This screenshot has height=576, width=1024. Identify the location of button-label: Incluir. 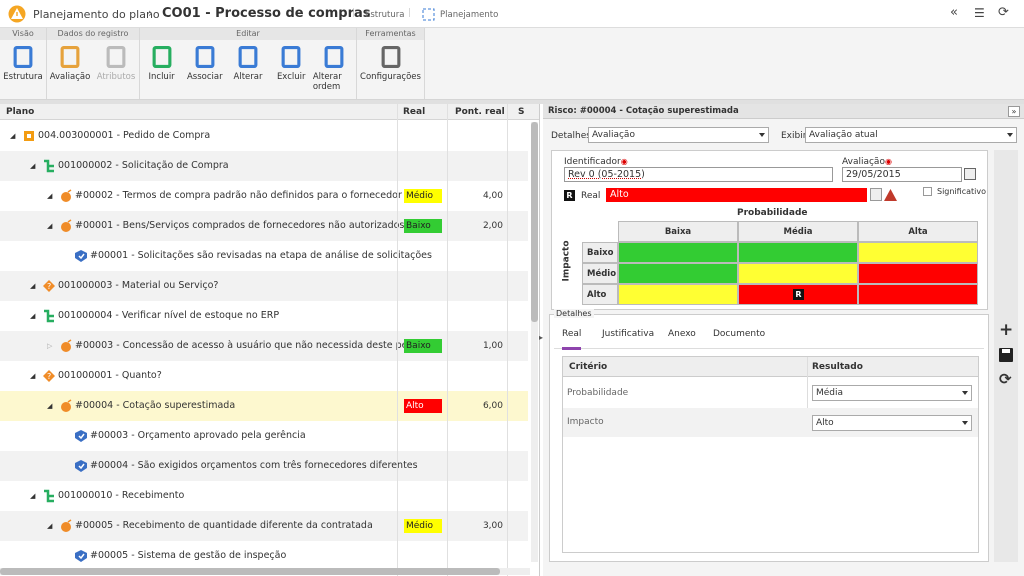
(161, 77).